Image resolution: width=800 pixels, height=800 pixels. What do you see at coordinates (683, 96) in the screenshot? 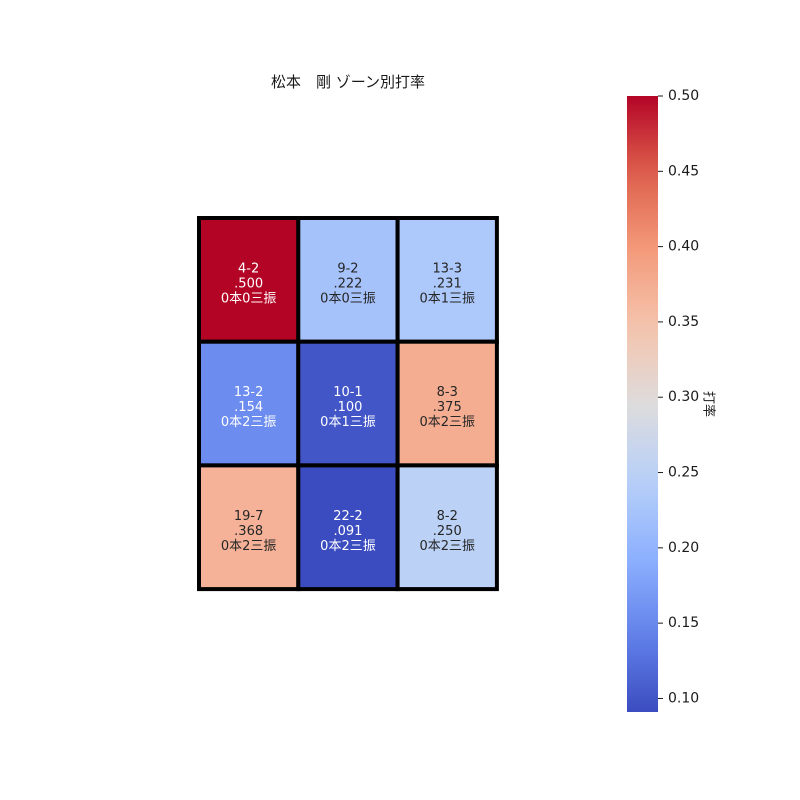
I see `colorbar-tick-label: 0.50` at bounding box center [683, 96].